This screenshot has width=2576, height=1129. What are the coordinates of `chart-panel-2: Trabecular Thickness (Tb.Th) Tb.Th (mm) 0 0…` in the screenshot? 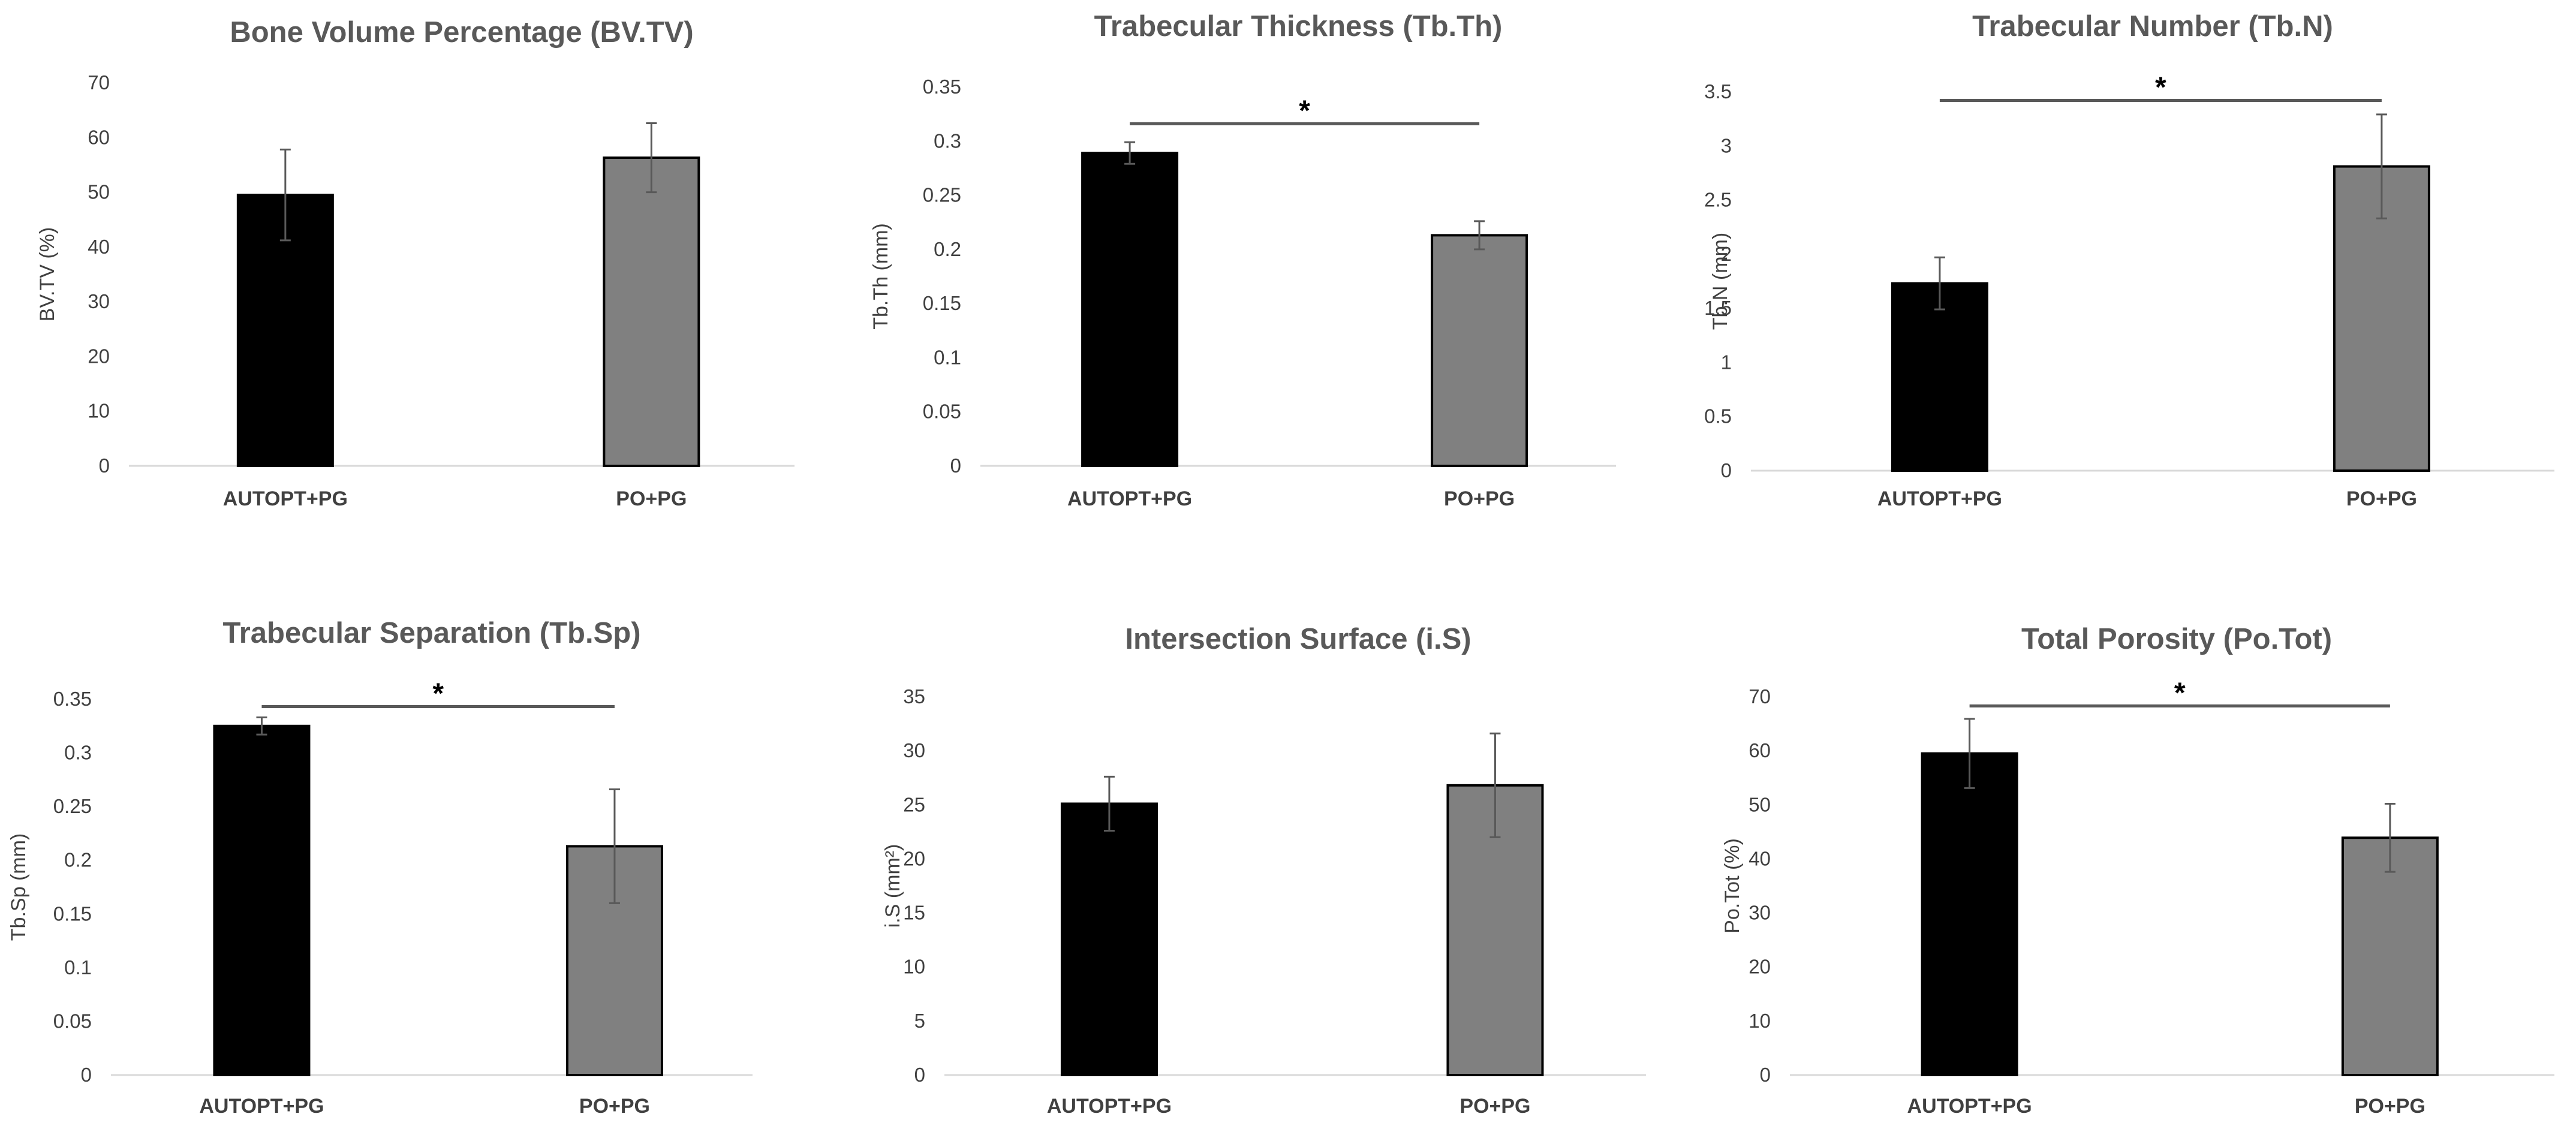 It's located at (1243, 260).